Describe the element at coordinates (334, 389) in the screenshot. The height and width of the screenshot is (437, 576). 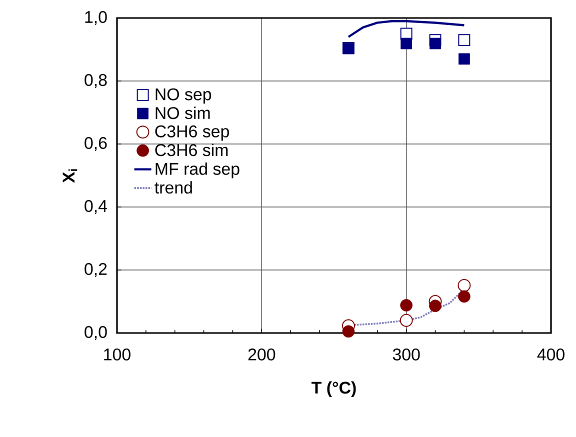
I see `x-axis-title: T (°C)` at that location.